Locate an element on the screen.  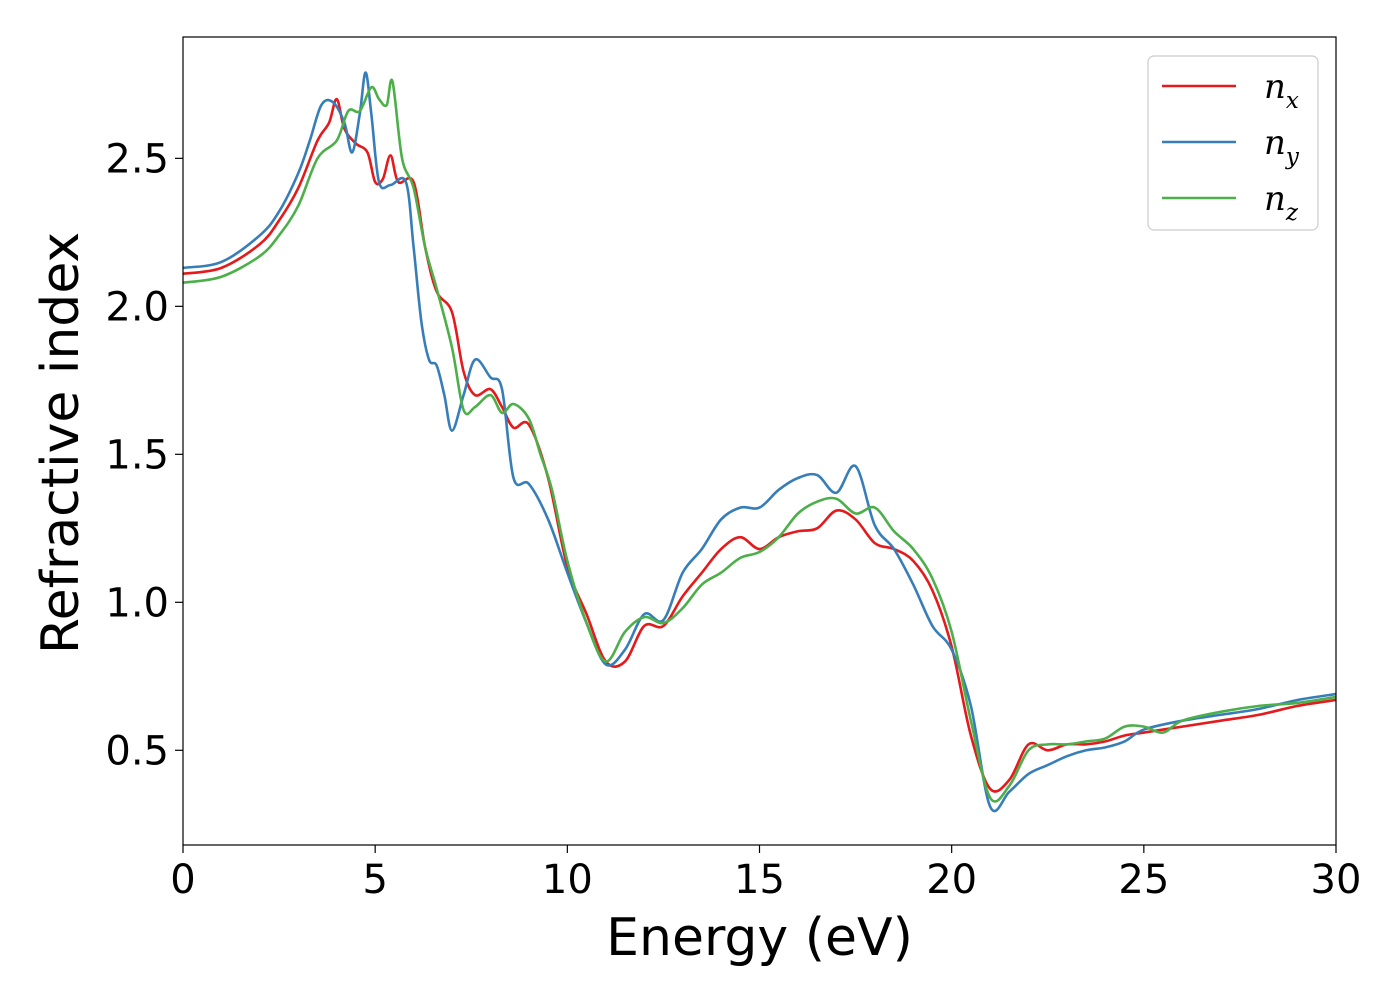
x-tick-label: 5 is located at coordinates (374, 880).